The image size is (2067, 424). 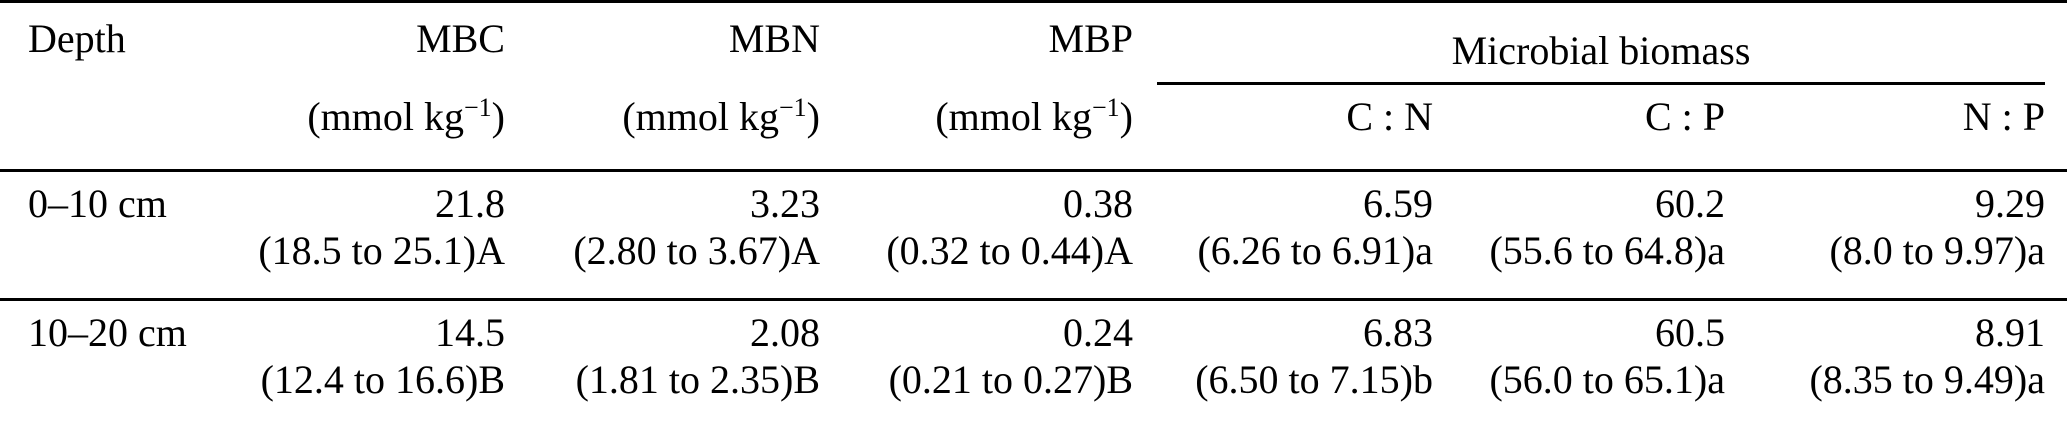 What do you see at coordinates (470, 203) in the screenshot?
I see `mbc-value: 21.8` at bounding box center [470, 203].